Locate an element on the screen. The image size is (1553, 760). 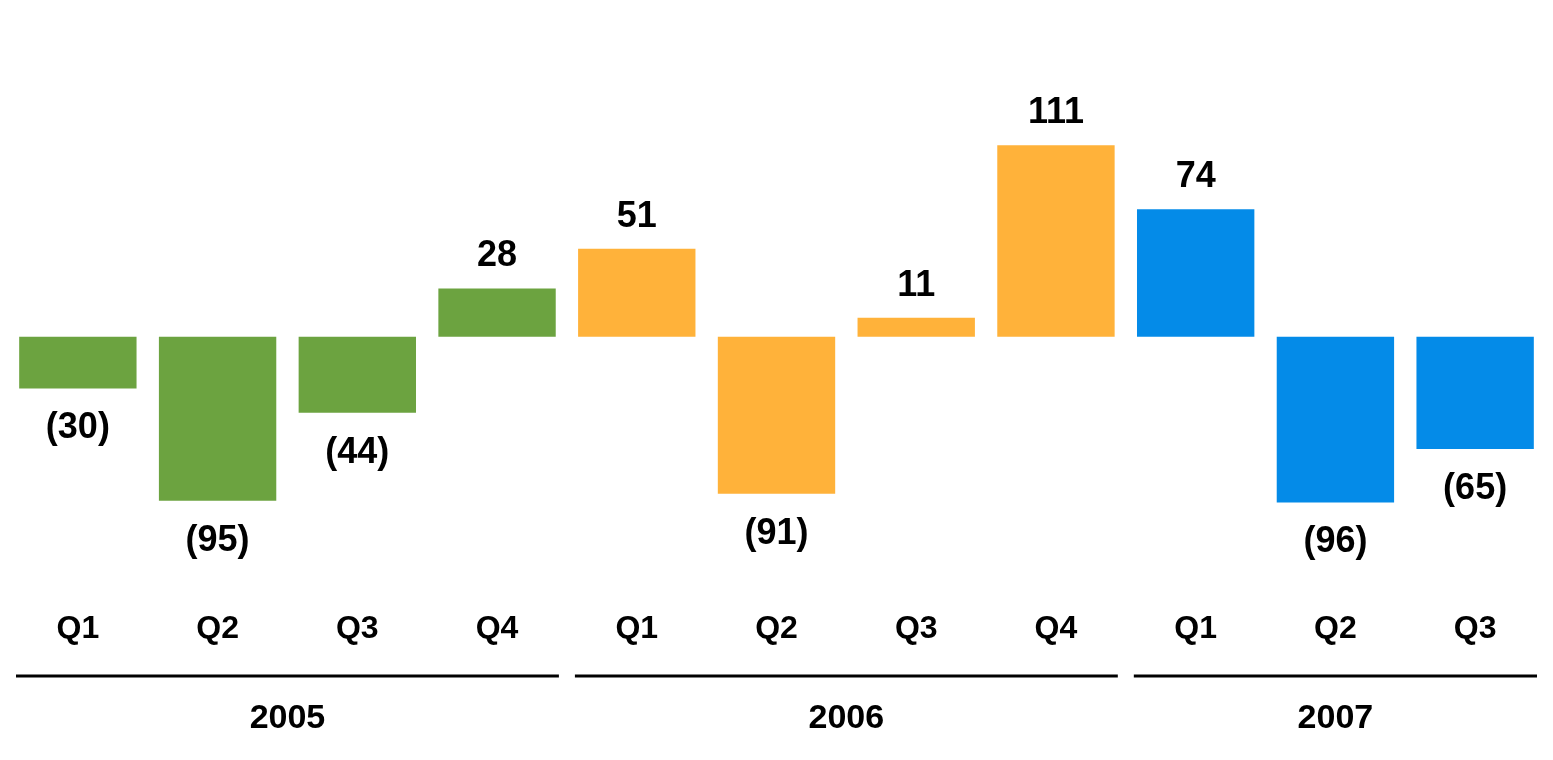
data-label: (91) is located at coordinates (776, 531).